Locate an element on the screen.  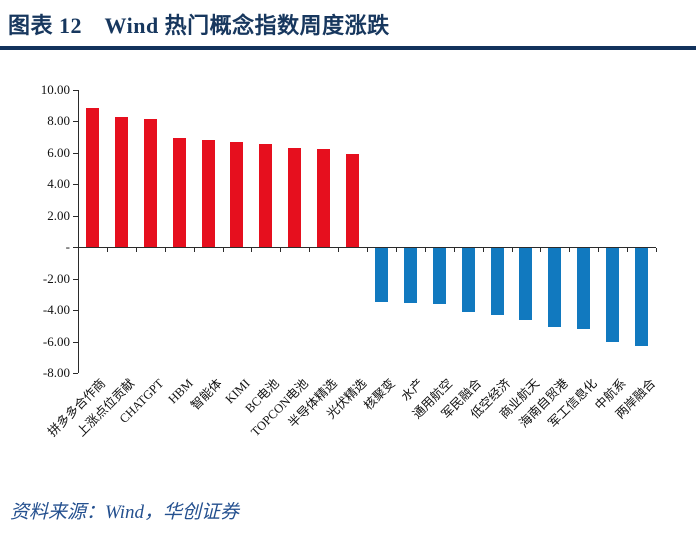
y-axis-tick-label: -8.00 is located at coordinates (56, 372).